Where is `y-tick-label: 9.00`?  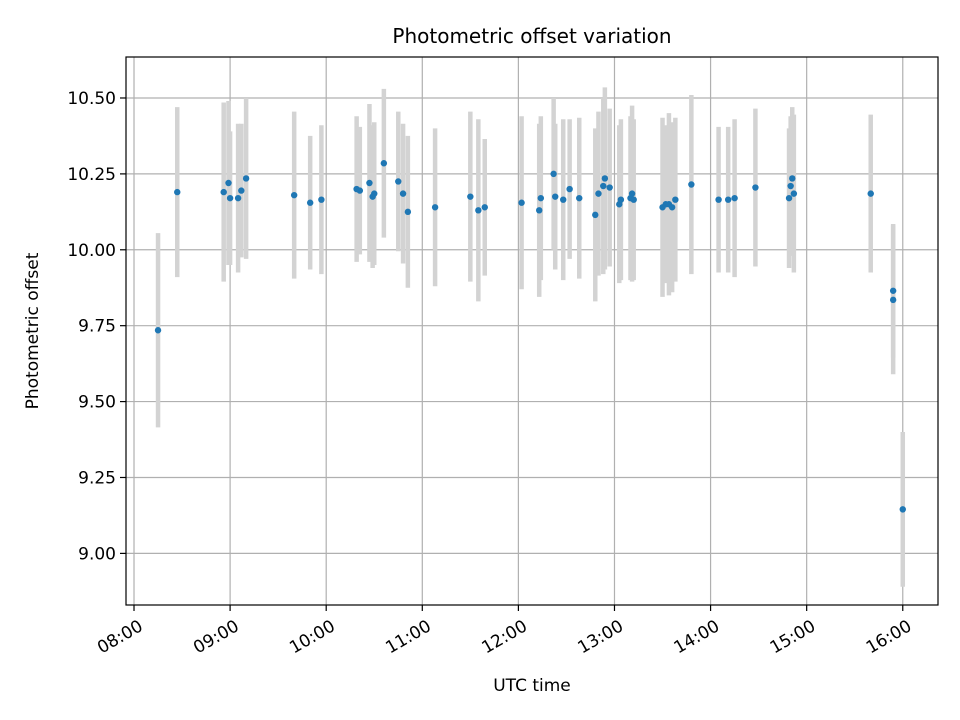
y-tick-label: 9.00 is located at coordinates (97, 554).